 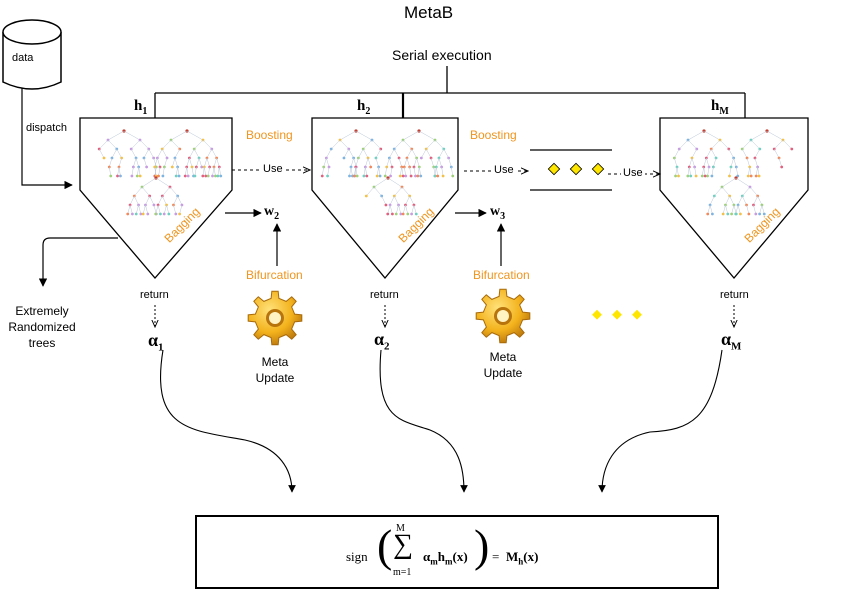 What do you see at coordinates (357, 556) in the screenshot?
I see `formula-sign: sign` at bounding box center [357, 556].